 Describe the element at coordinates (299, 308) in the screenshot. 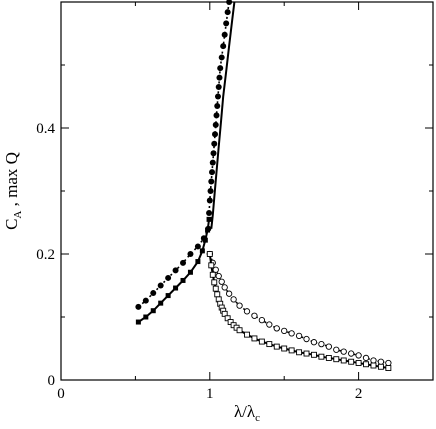

I see `series-3-line` at that location.